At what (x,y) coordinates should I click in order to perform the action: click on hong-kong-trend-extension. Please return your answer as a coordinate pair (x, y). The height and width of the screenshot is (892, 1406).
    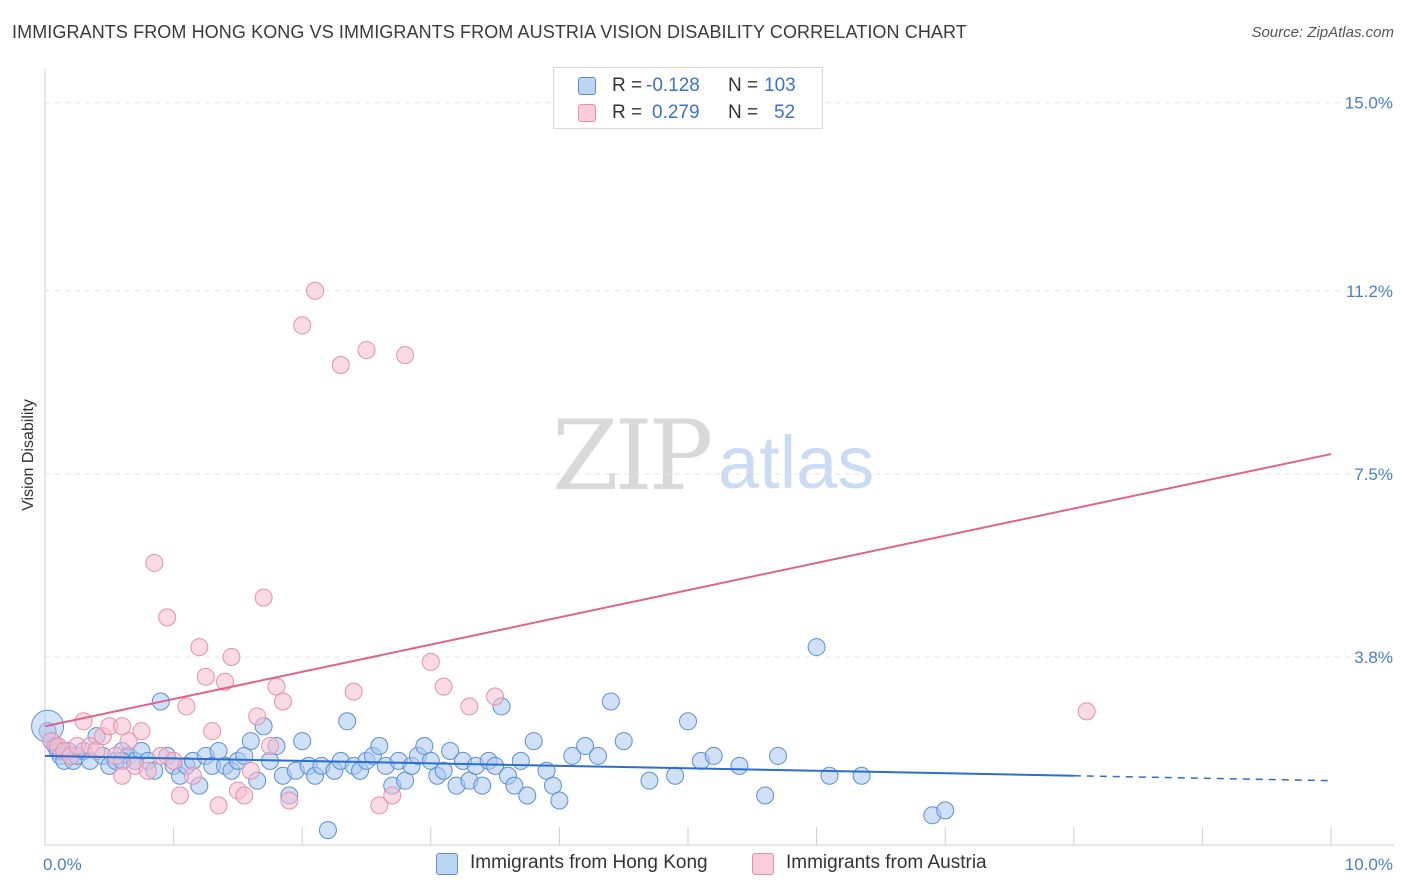
    Looking at the image, I should click on (1202, 778).